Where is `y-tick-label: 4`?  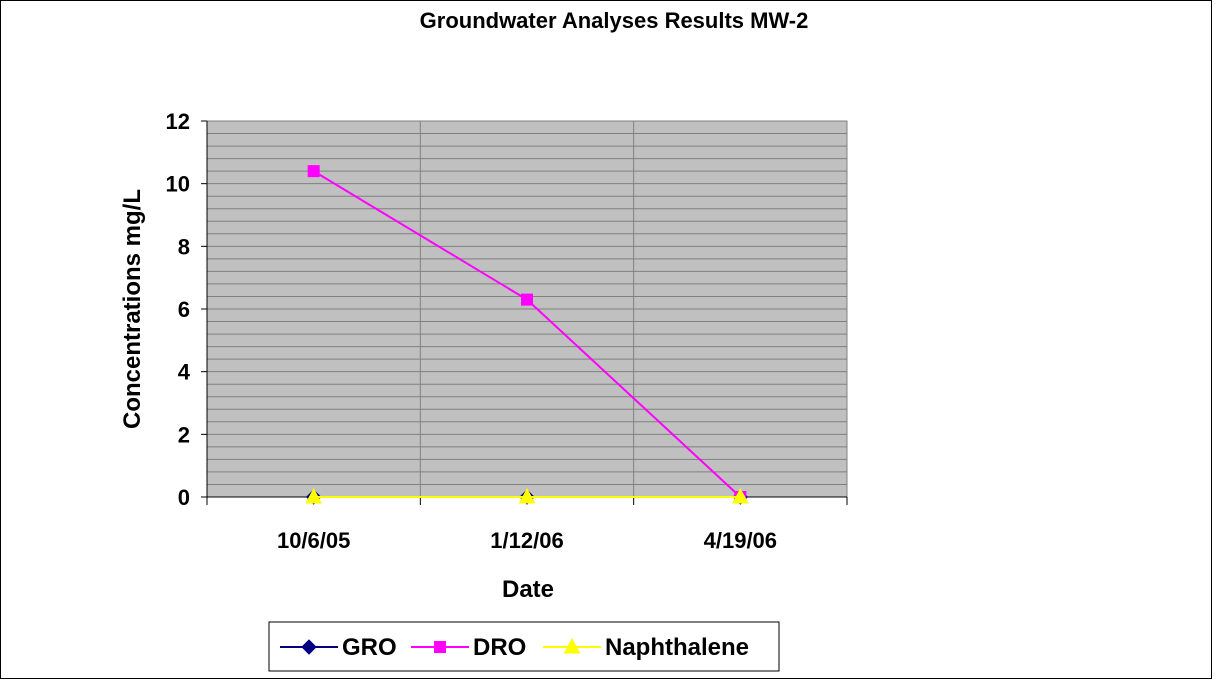
y-tick-label: 4 is located at coordinates (184, 372).